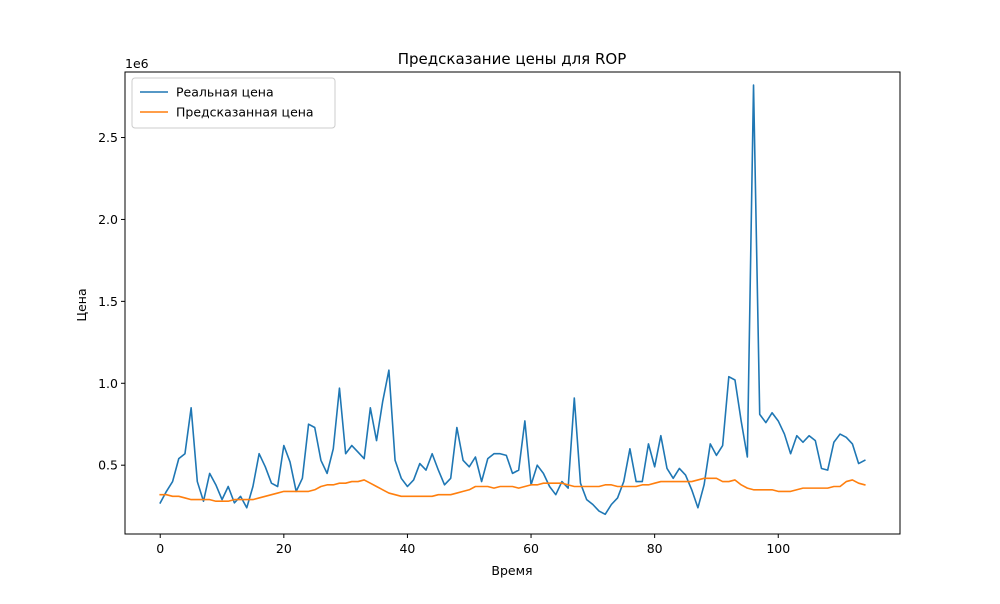 This screenshot has width=1000, height=604. I want to click on x-tick-label: 100, so click(778, 548).